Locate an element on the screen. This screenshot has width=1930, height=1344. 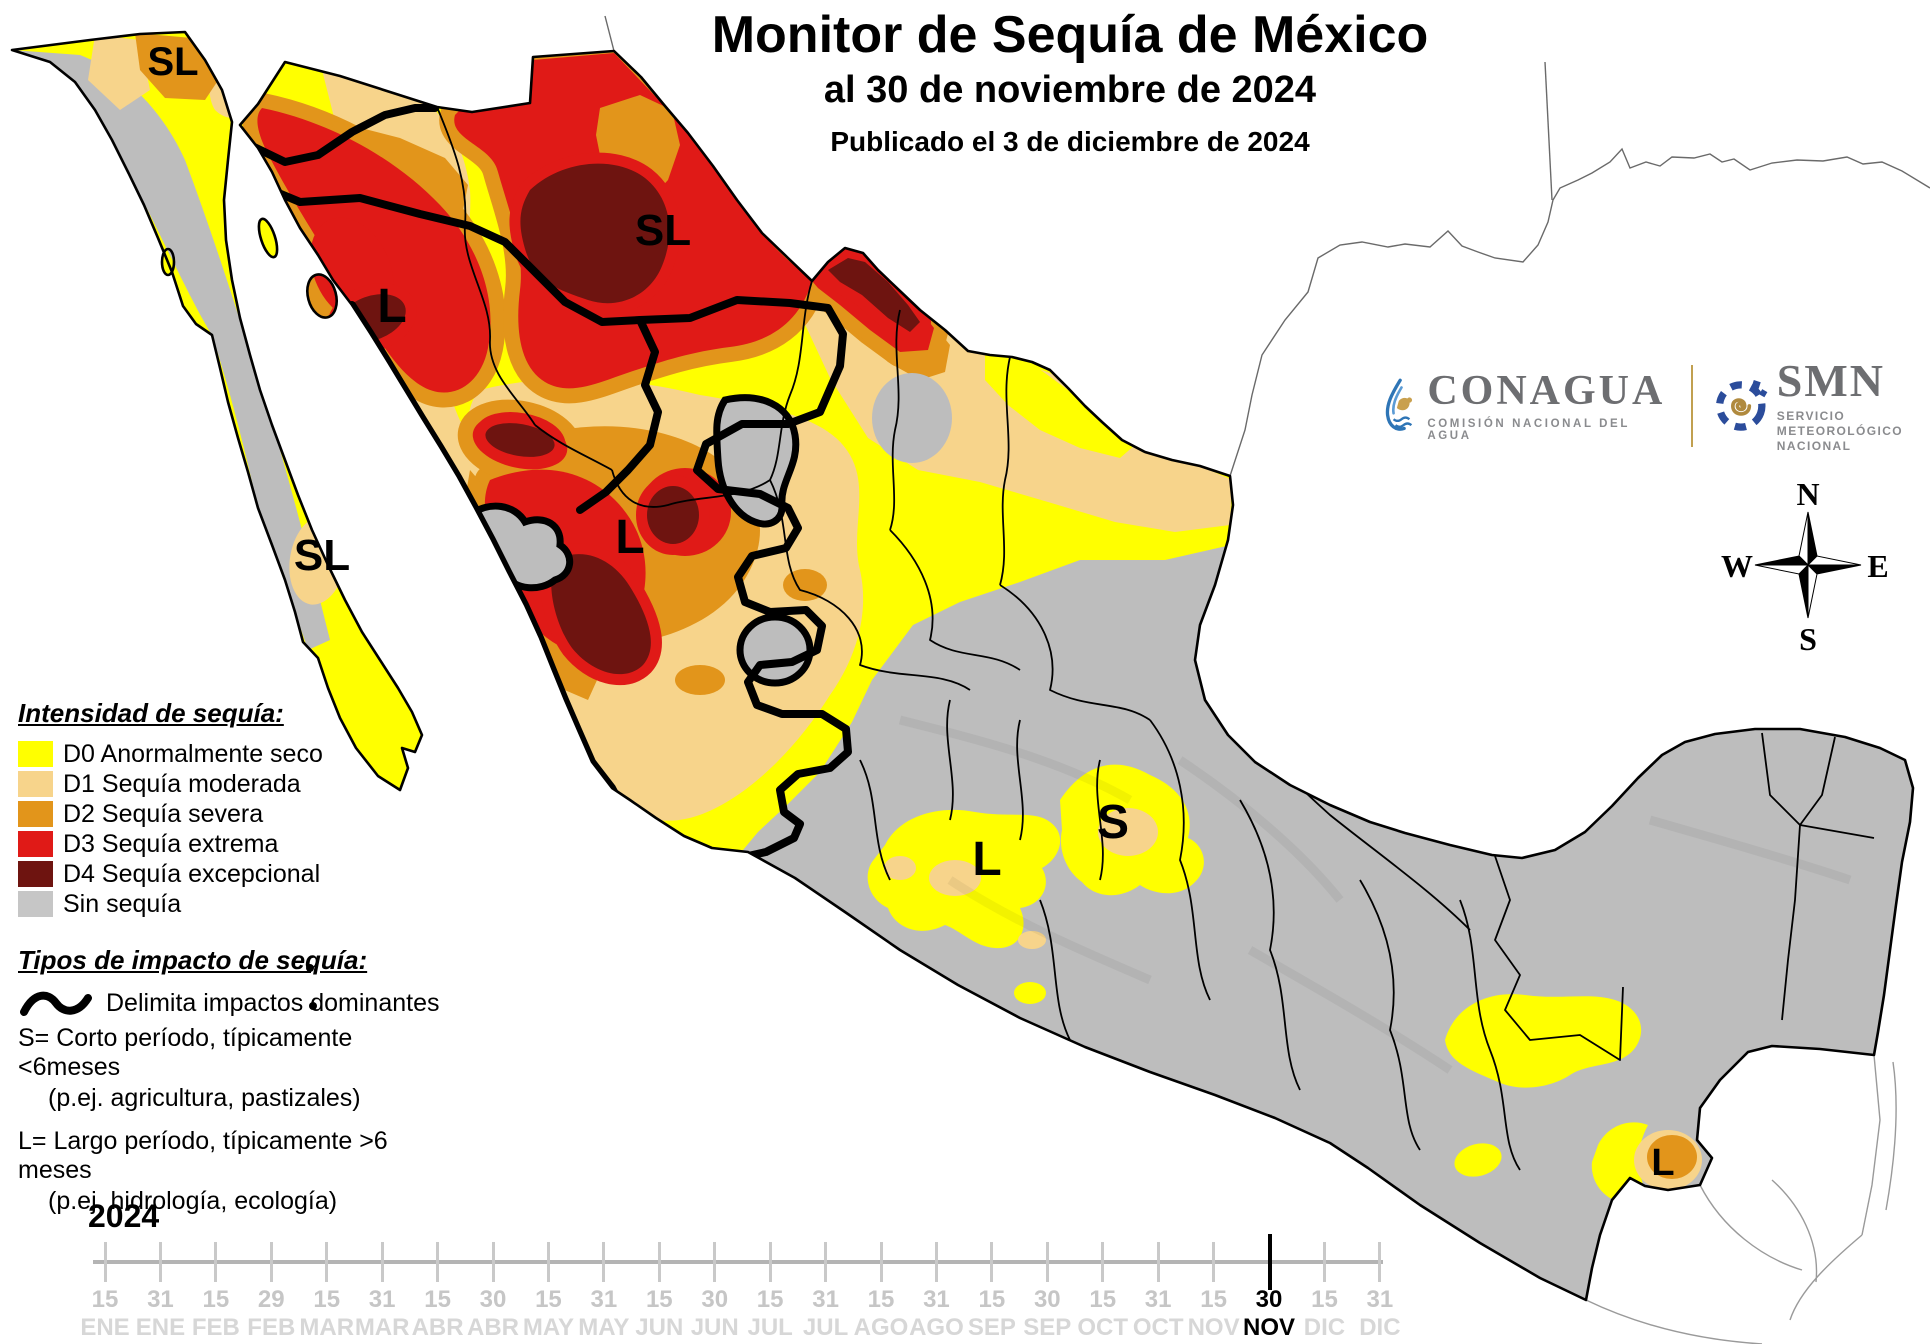
map-label-s-centro: S is located at coordinates (1113, 822).